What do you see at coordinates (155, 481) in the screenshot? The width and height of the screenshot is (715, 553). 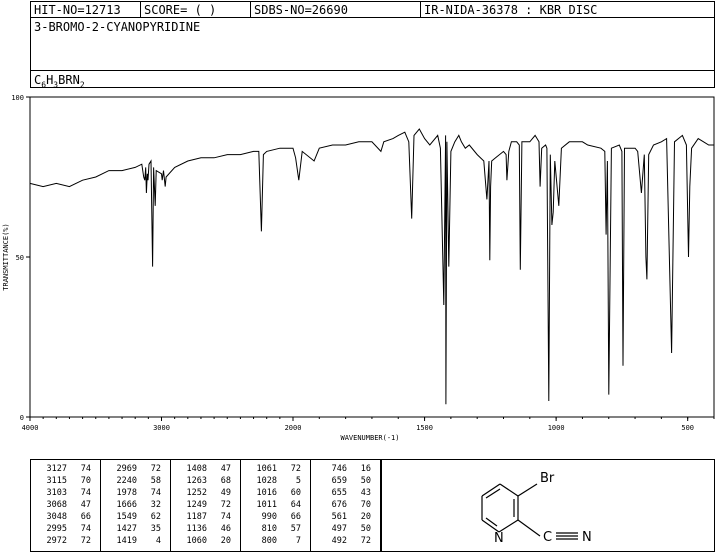 I see `peak-transmittance: 58` at bounding box center [155, 481].